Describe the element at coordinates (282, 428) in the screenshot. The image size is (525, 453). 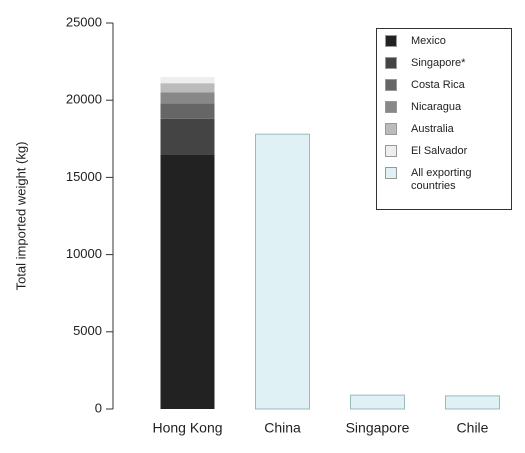
I see `x-tick-label: China` at that location.